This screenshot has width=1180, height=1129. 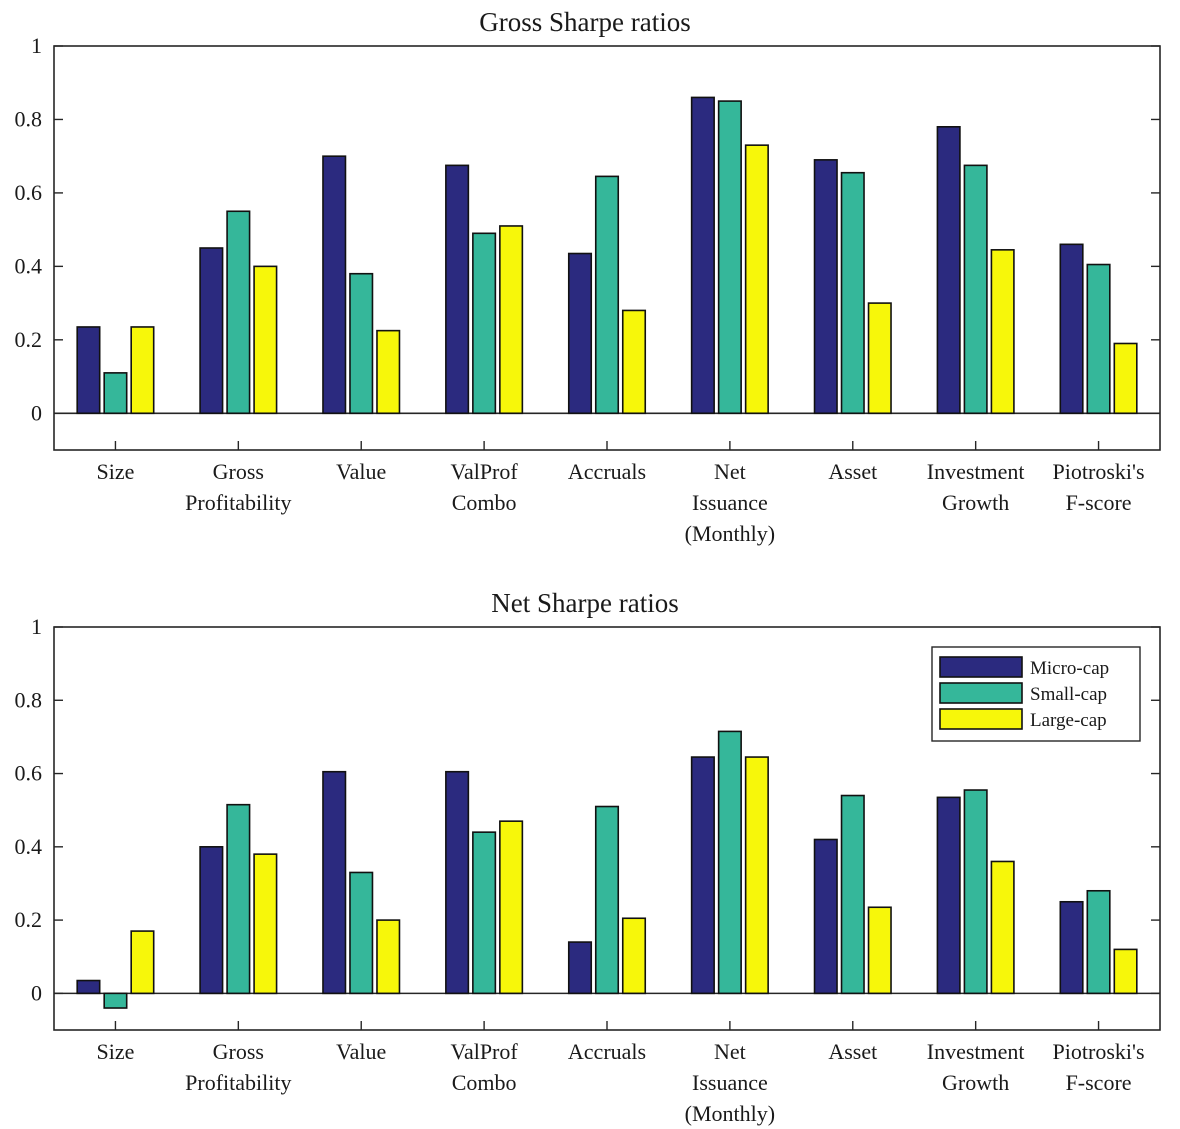 I want to click on legend-label: Micro-cap, so click(x=1069, y=668).